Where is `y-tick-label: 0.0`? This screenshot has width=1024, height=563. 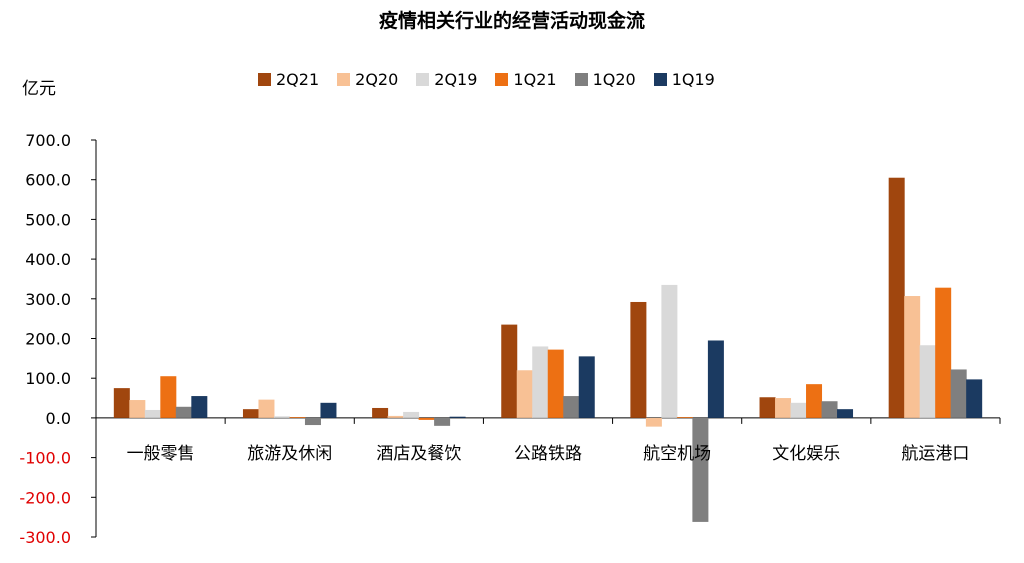 y-tick-label: 0.0 is located at coordinates (58, 418).